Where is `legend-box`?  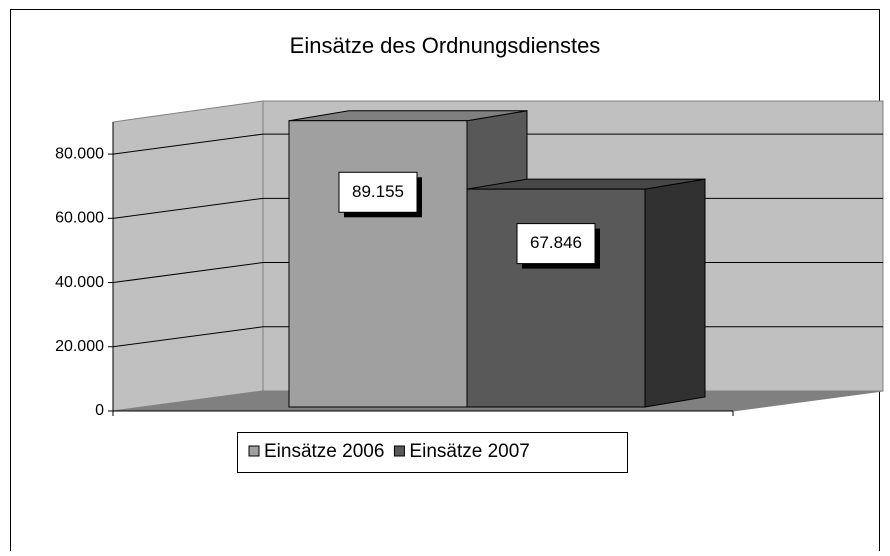 legend-box is located at coordinates (432, 452).